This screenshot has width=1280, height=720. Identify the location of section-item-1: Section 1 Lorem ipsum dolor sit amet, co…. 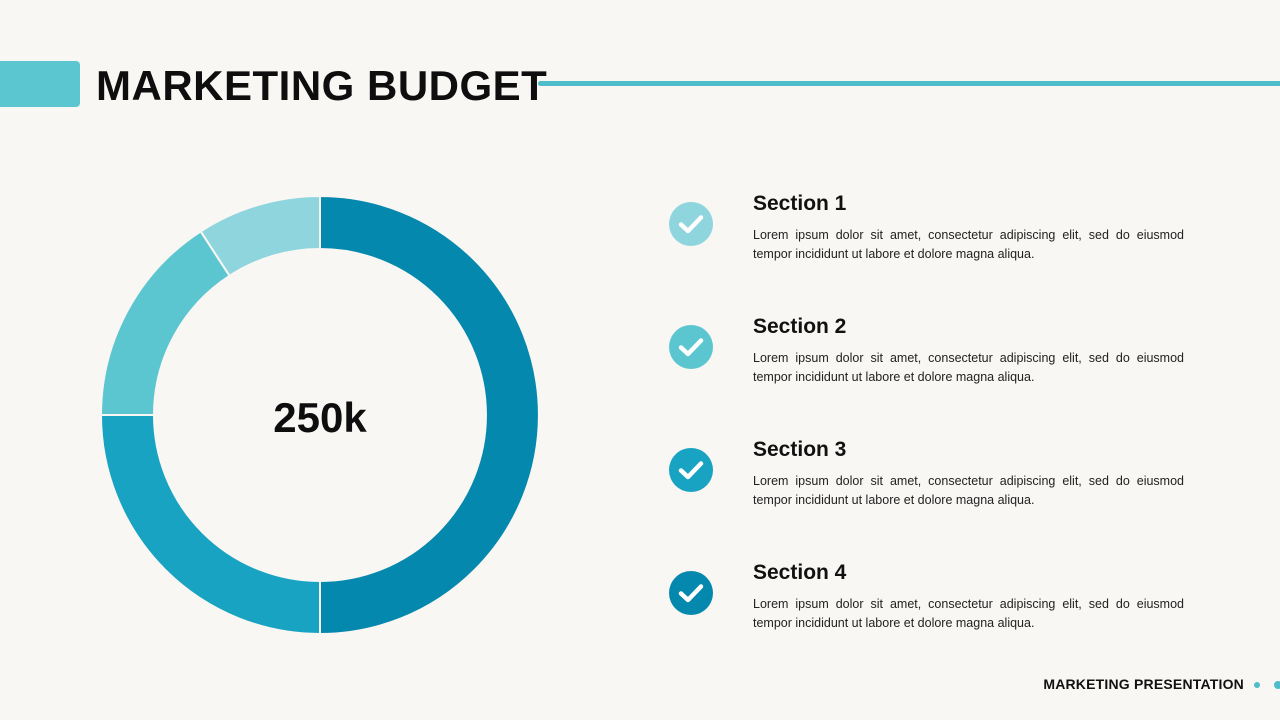
(928, 240).